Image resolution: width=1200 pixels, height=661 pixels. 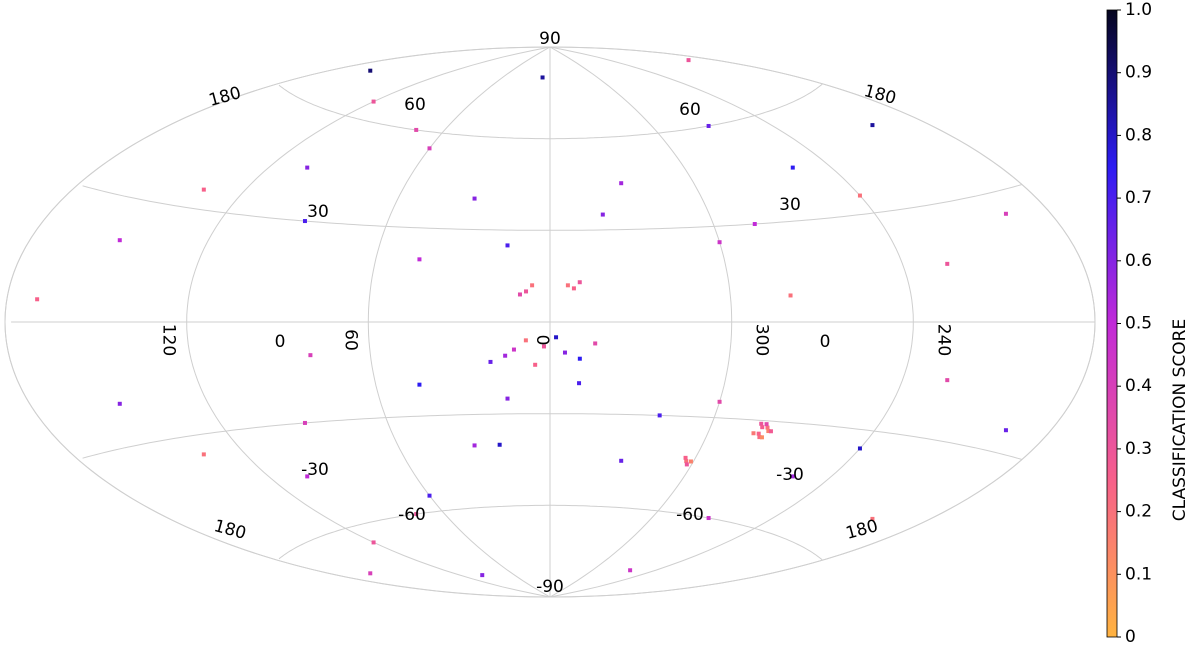 What do you see at coordinates (1130, 637) in the screenshot?
I see `colorbar-tick-label: 0` at bounding box center [1130, 637].